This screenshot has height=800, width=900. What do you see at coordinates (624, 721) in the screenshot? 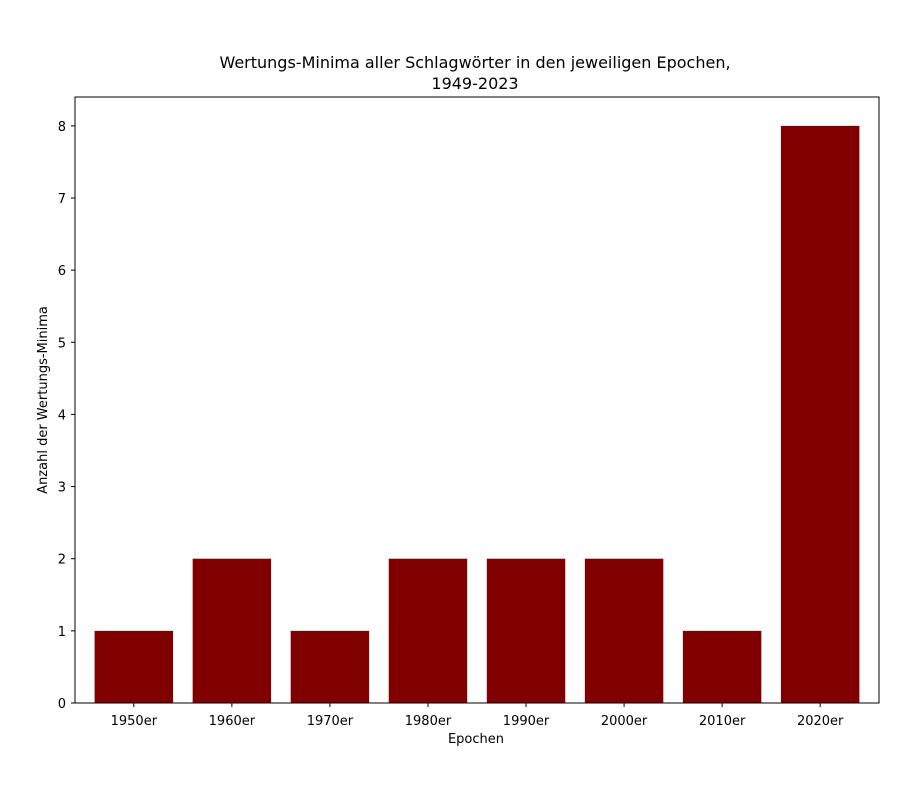
I see `x-tick-label-2000er: 2000er` at bounding box center [624, 721].